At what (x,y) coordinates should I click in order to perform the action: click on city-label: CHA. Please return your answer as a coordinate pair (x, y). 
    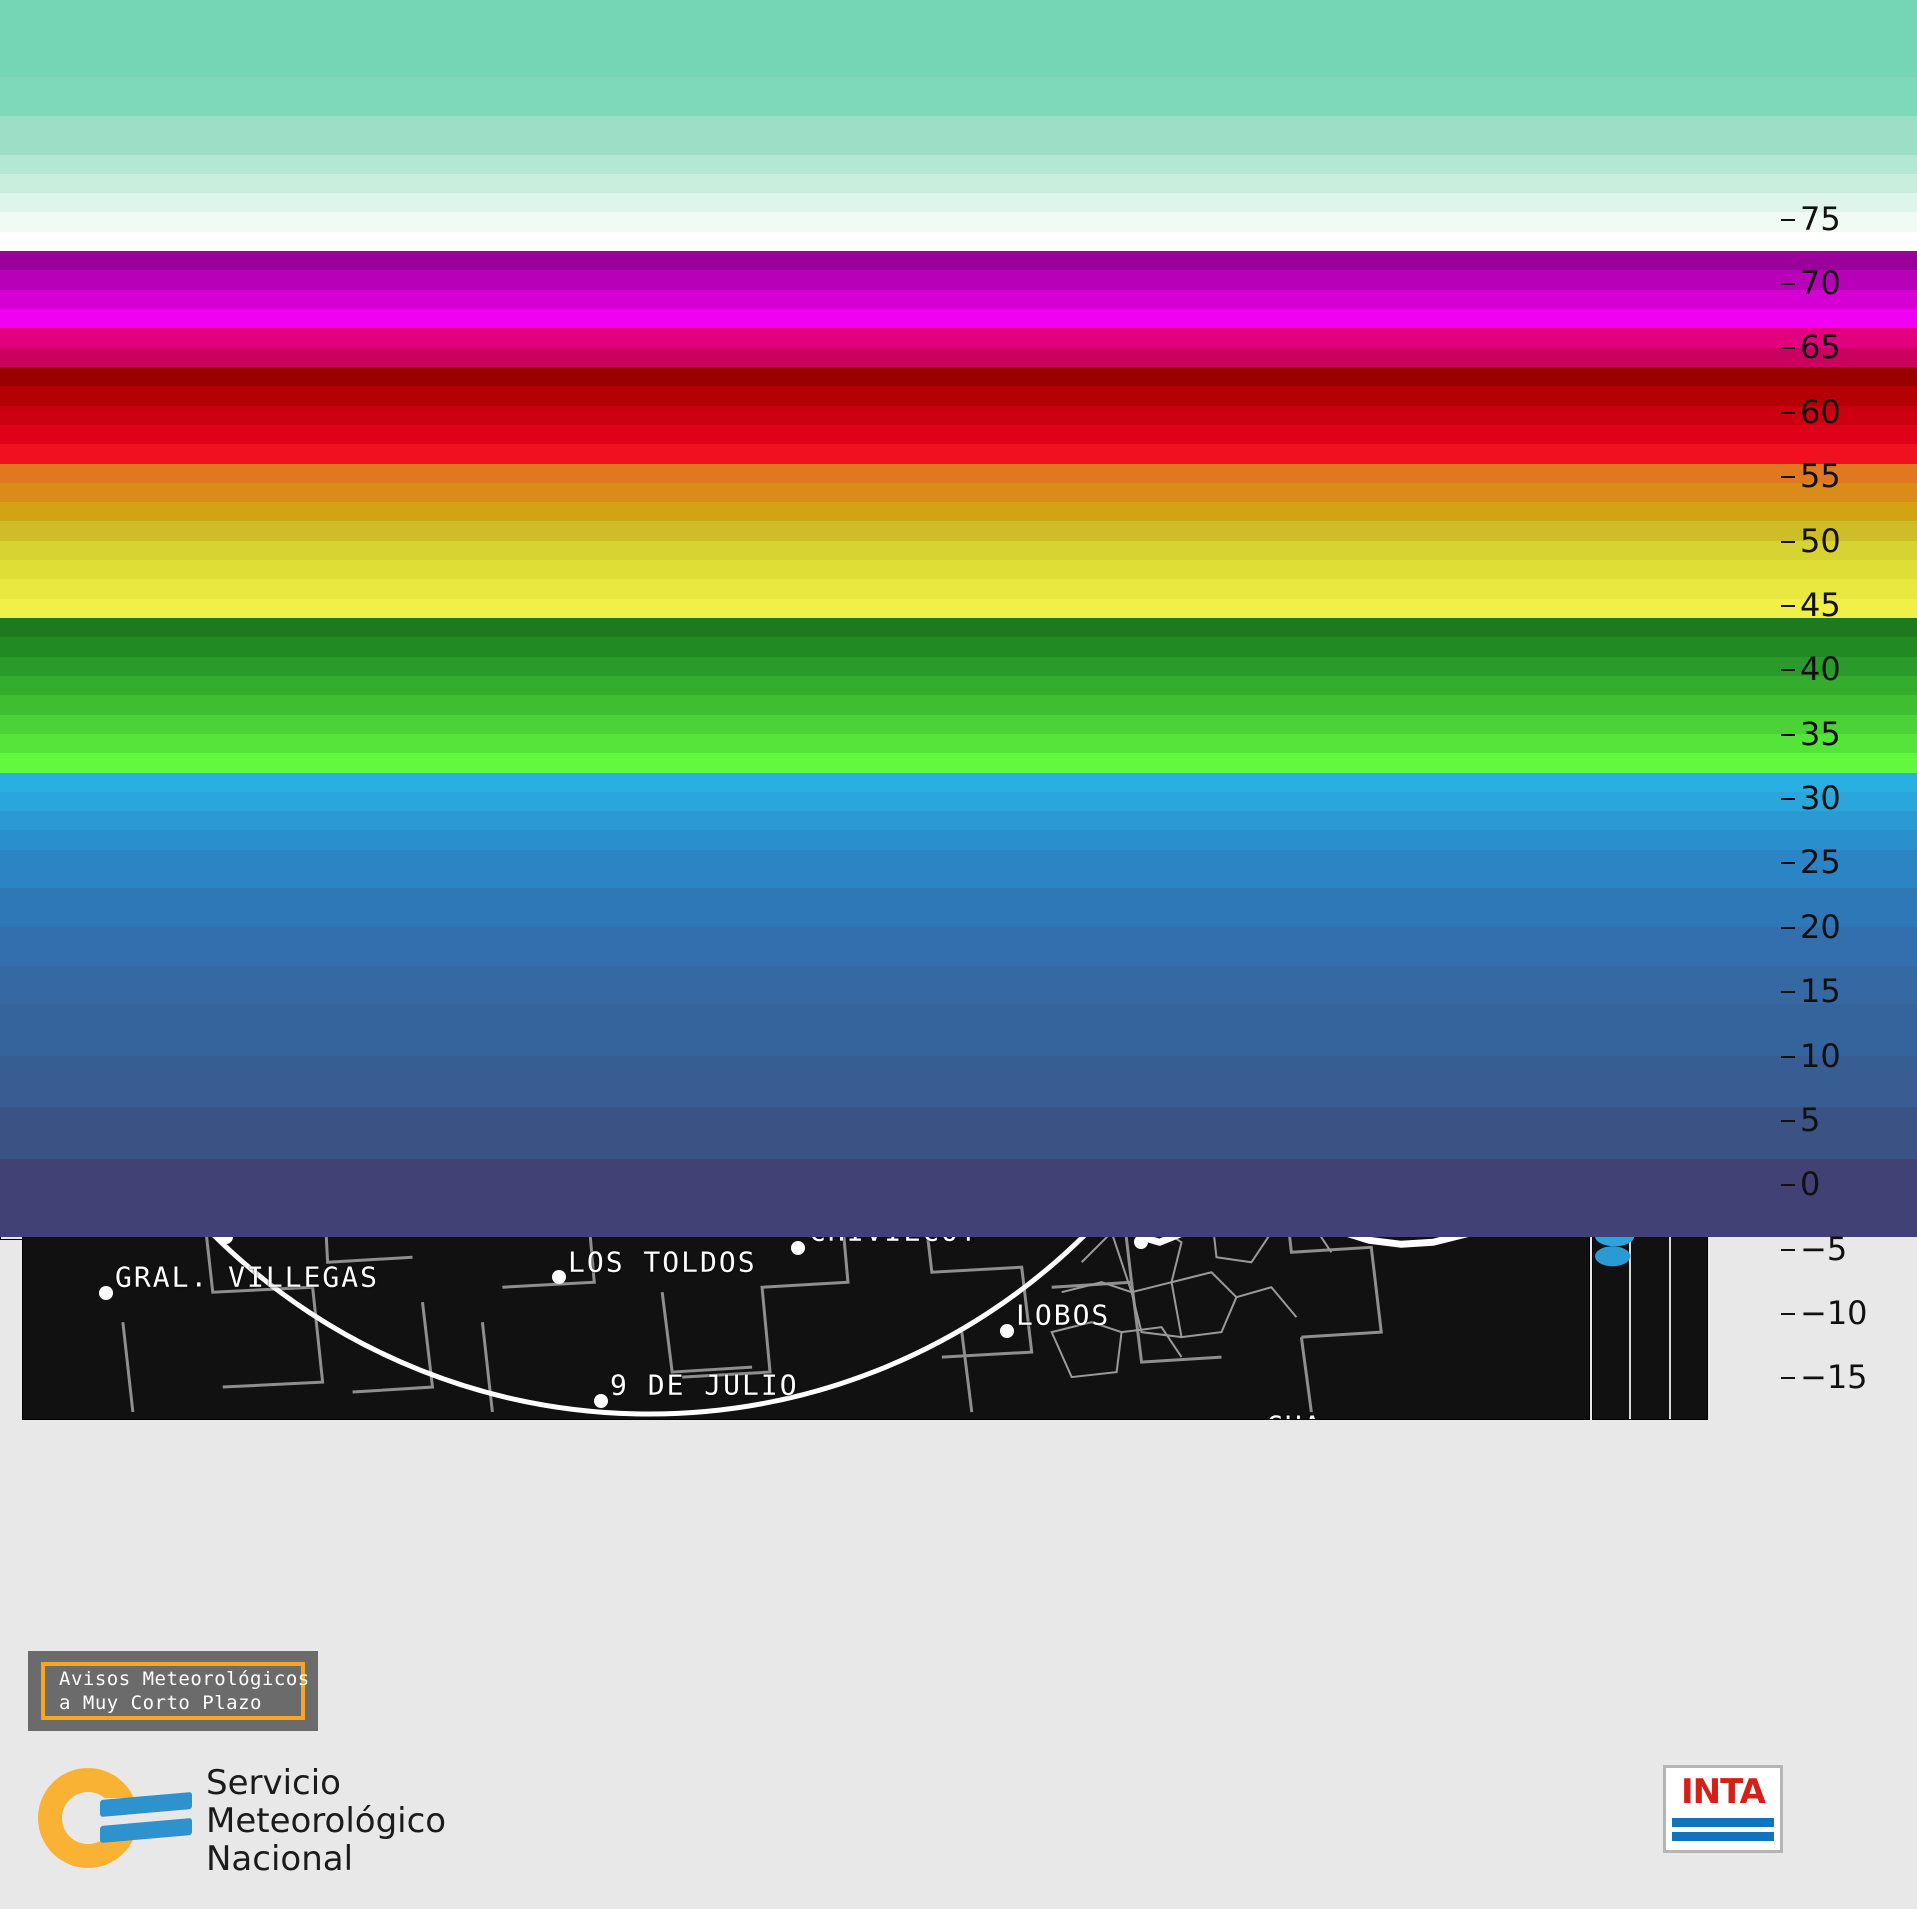
    Looking at the image, I should click on (1294, 1415).